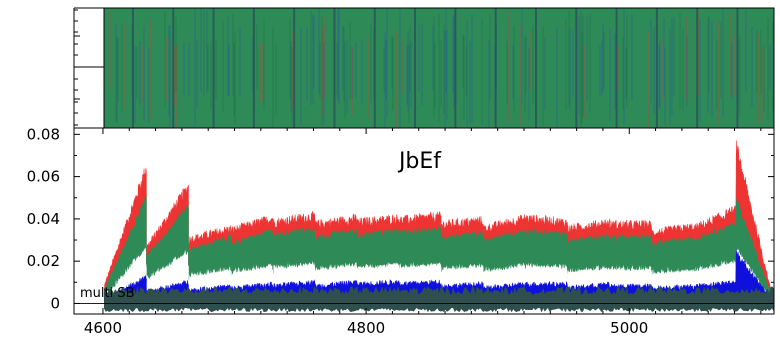 Image resolution: width=780 pixels, height=338 pixels. I want to click on y-tick-label: 0.04, so click(43, 219).